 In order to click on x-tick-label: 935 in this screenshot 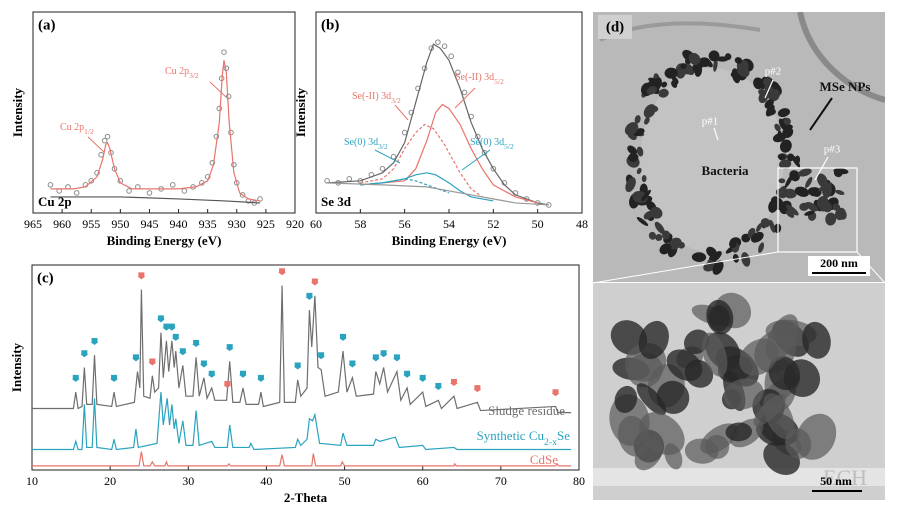, I will do `click(208, 224)`.